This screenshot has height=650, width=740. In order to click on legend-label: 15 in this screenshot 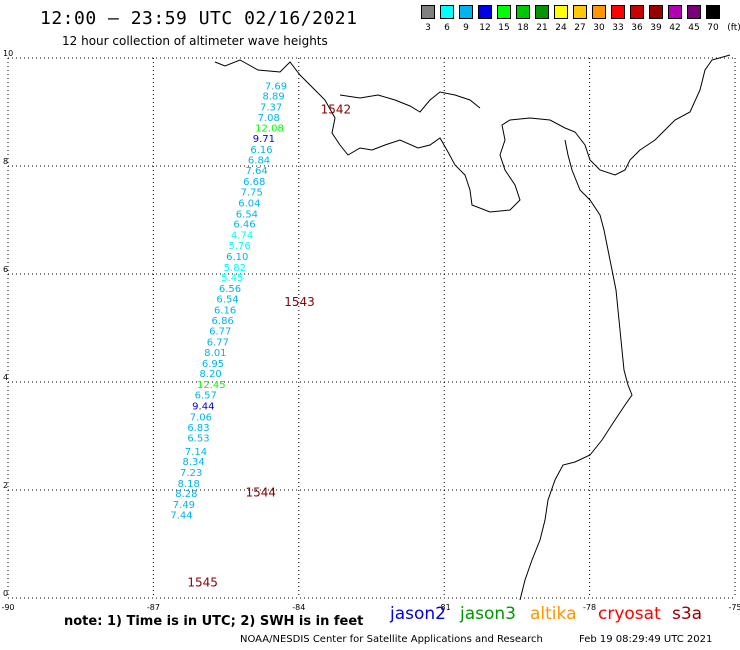, I will do `click(504, 28)`.